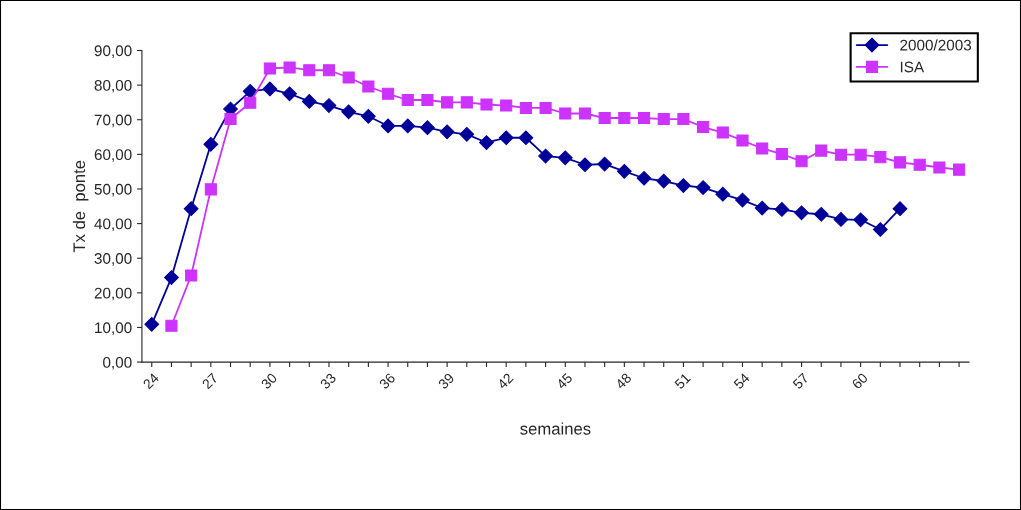  I want to click on x-tick-label: 27, so click(210, 381).